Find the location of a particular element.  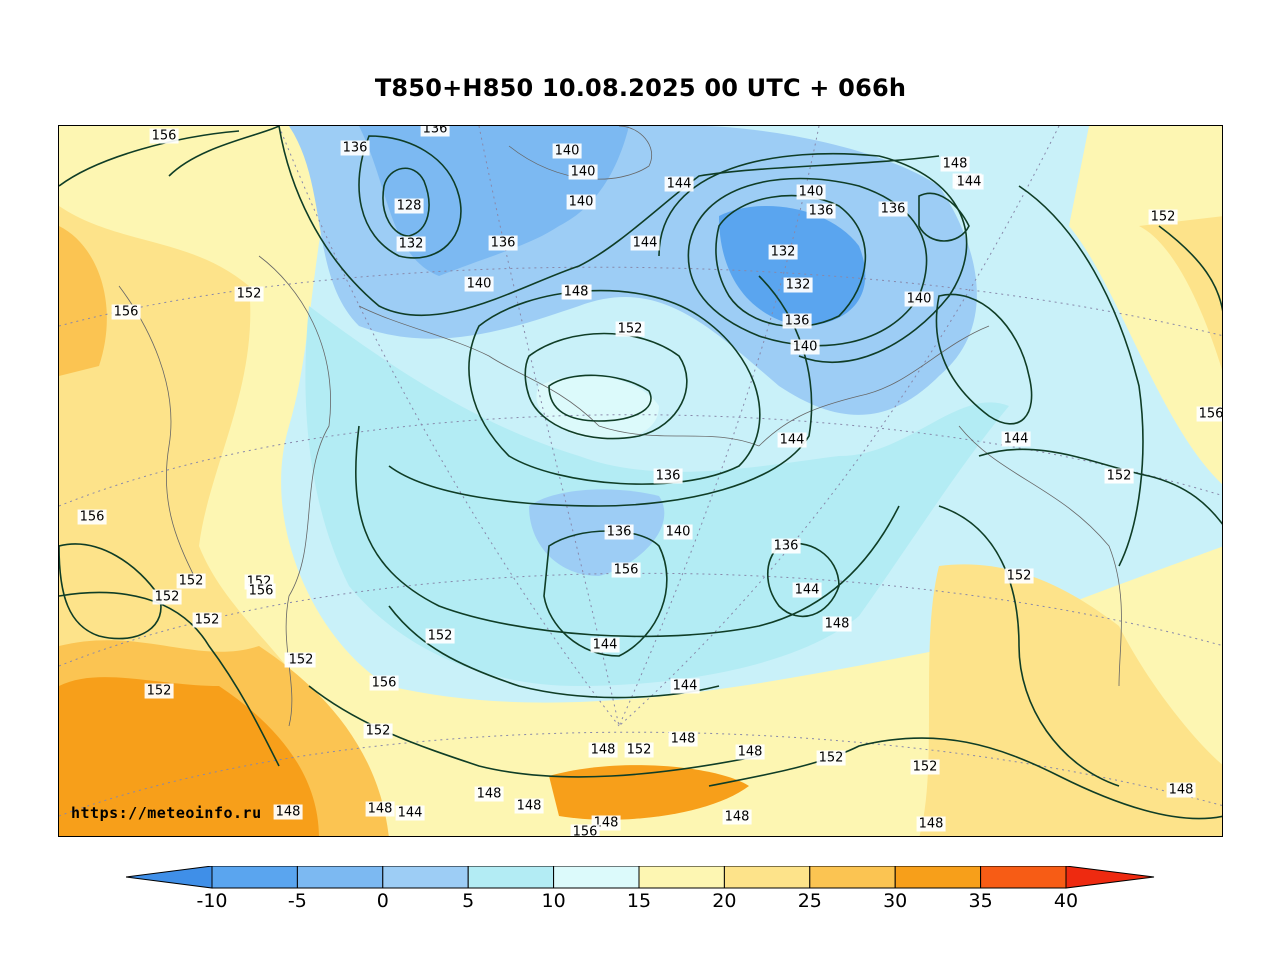

source-credit: https://meteoinfo.ru is located at coordinates (166, 813).